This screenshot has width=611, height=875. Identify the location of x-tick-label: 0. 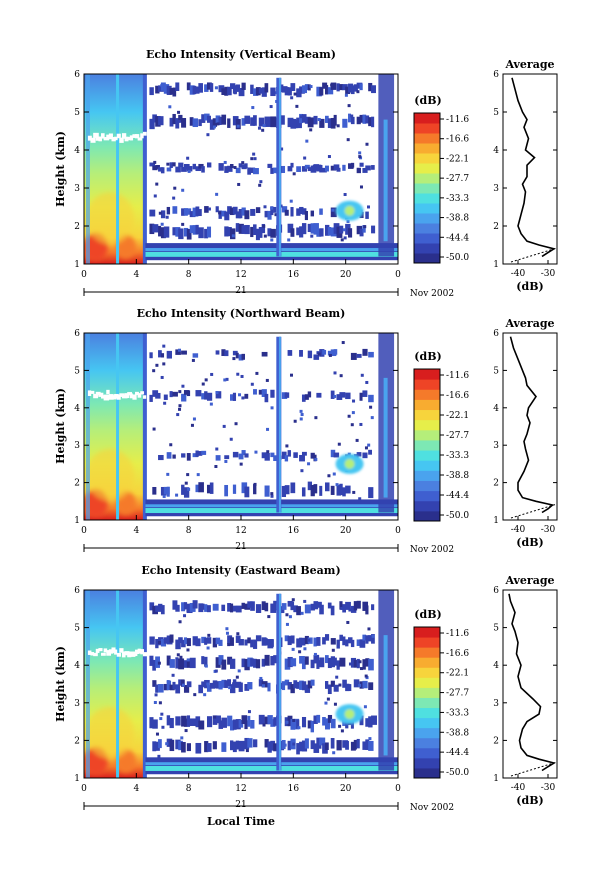
(84, 275).